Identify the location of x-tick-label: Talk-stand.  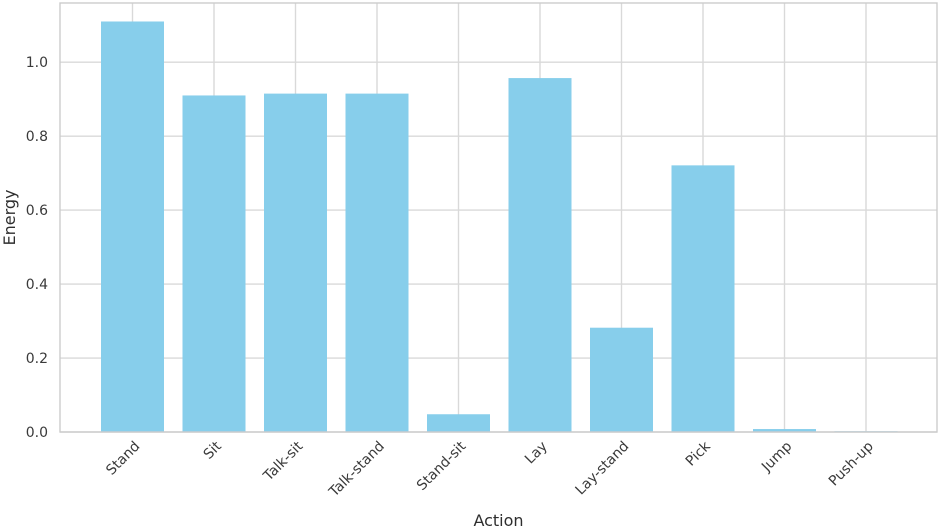
(357, 470).